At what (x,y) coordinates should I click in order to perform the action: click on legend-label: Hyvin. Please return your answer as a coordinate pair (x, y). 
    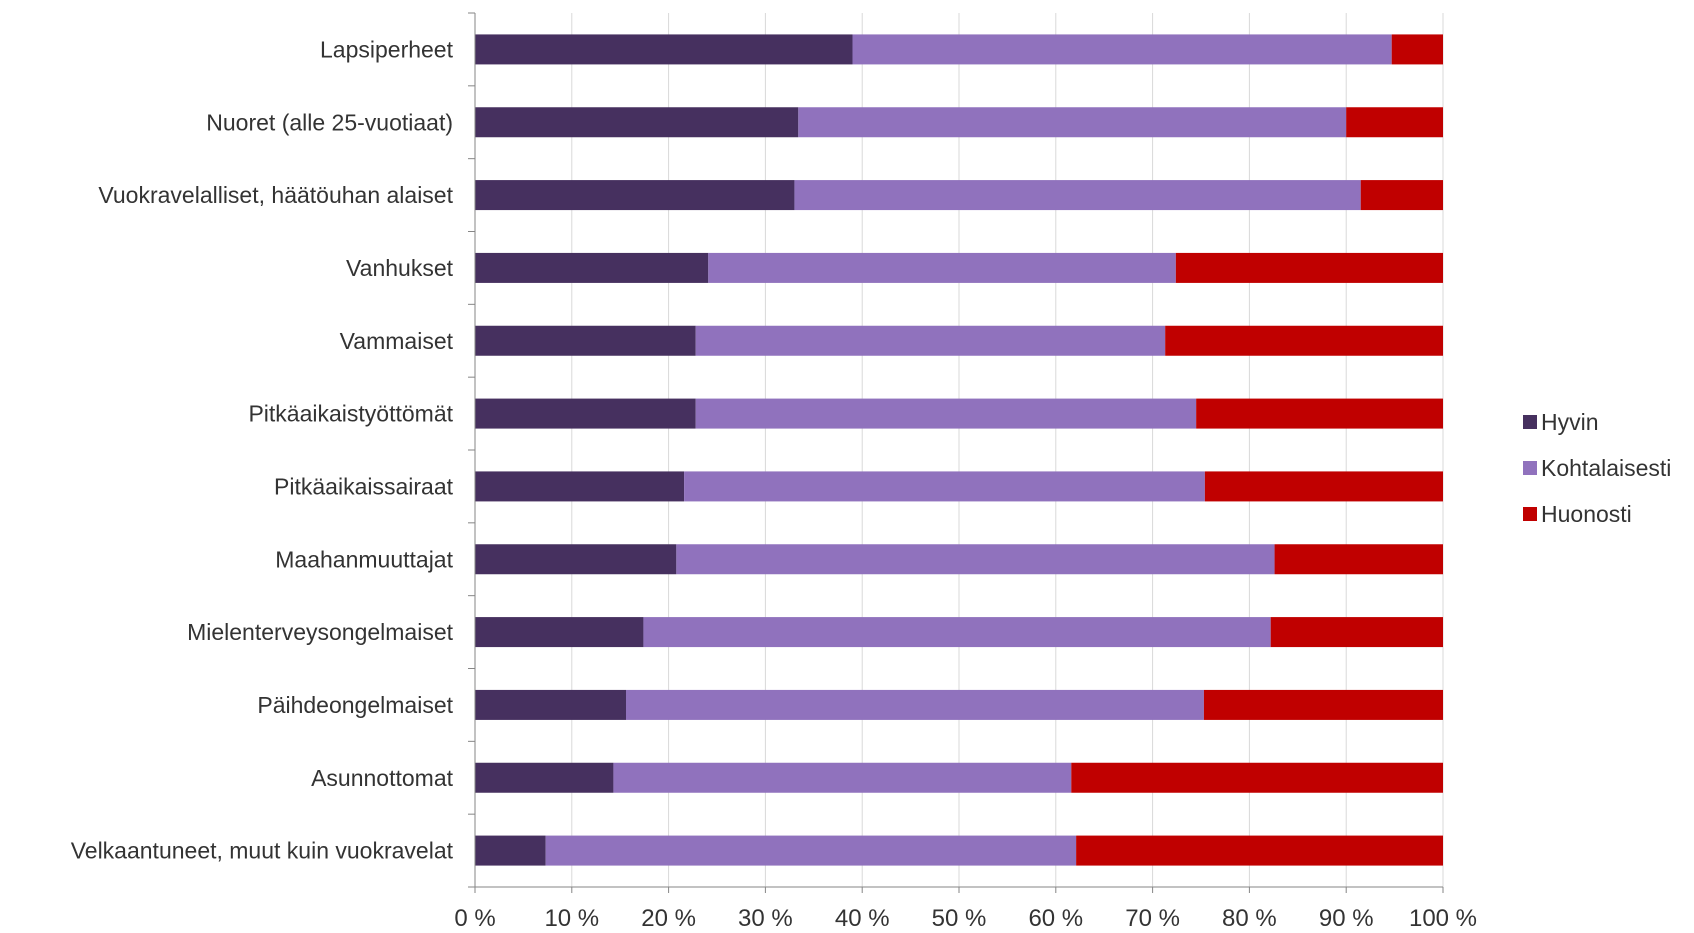
    Looking at the image, I should click on (1570, 422).